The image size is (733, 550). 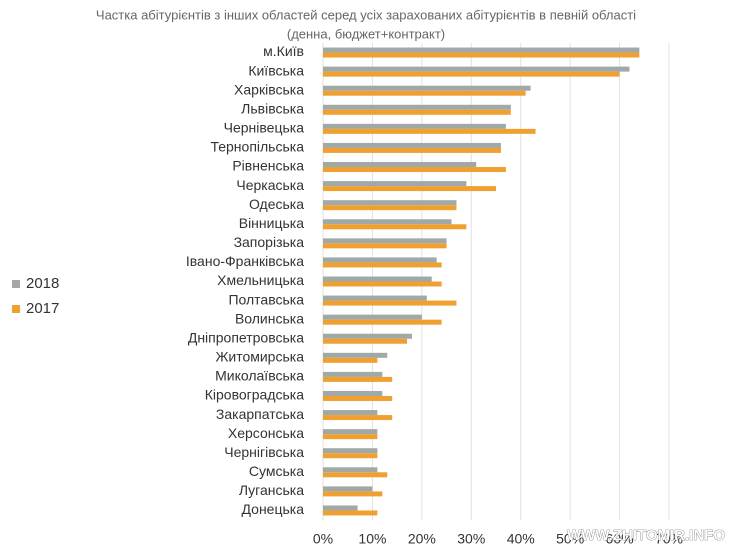 What do you see at coordinates (646, 535) in the screenshot?
I see `watermark: WWW.ZHITOMIR.INFO` at bounding box center [646, 535].